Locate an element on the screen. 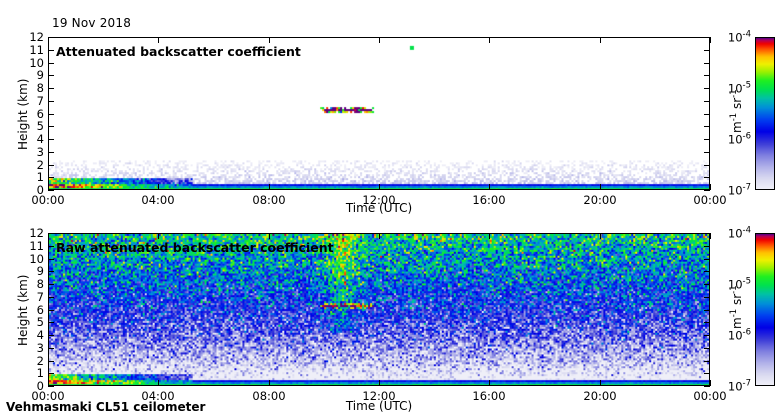  yticklabel-0-4: 4 is located at coordinates (40, 139).